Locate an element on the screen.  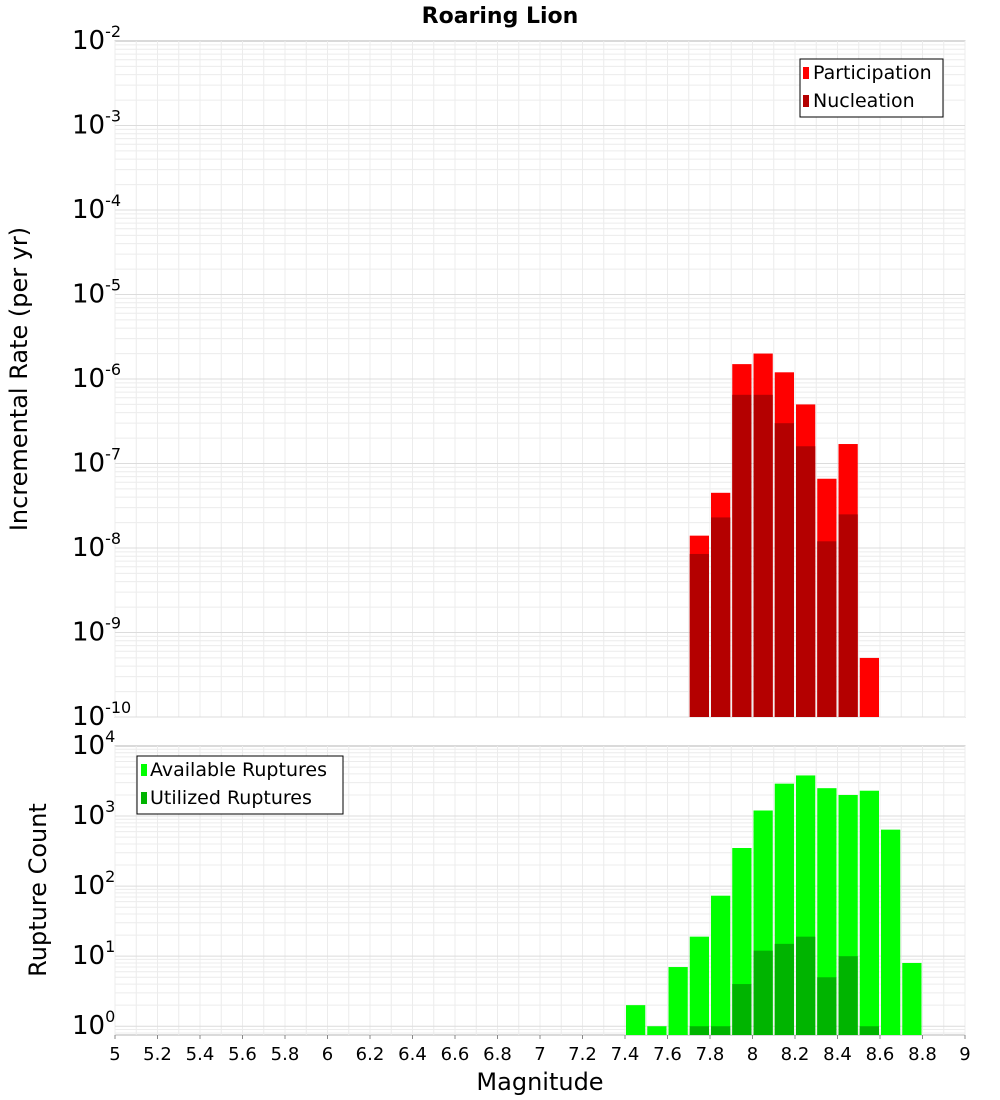
y-tick-label: 10⁻¹⁰ is located at coordinates (101, 715).